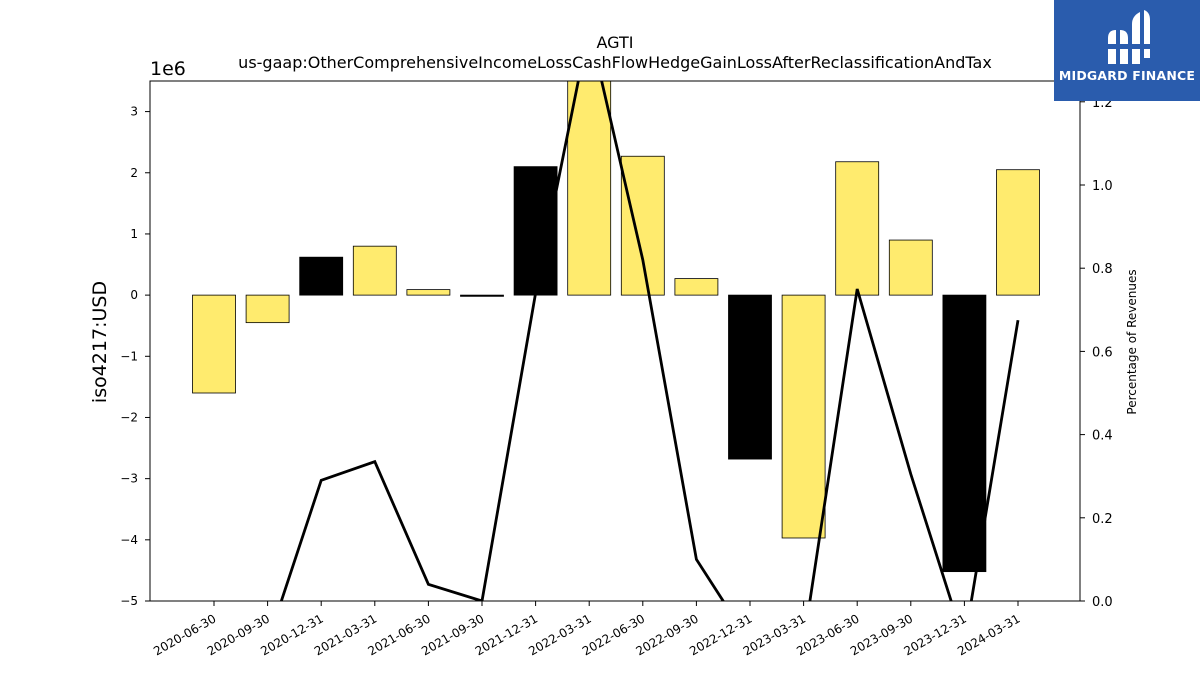 The height and width of the screenshot is (675, 1200). I want to click on y-tick-label: 2, so click(134, 173).